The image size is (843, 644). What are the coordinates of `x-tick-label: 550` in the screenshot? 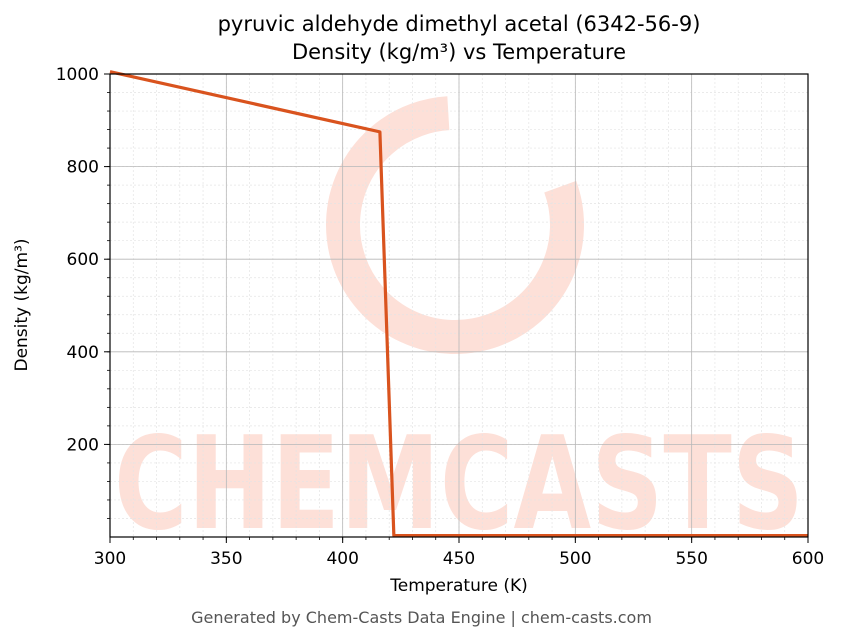 It's located at (691, 559).